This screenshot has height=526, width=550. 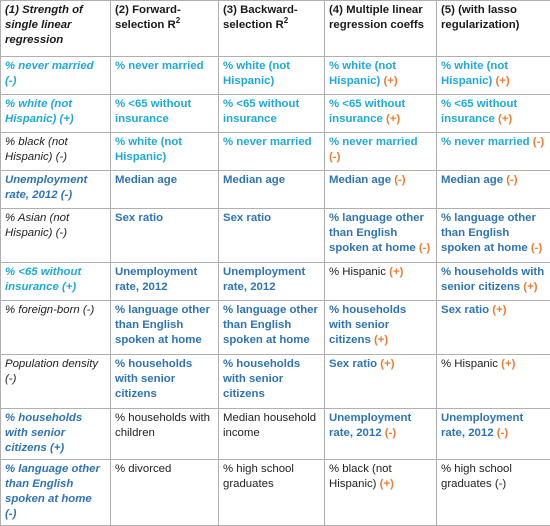 I want to click on table-cell: Population density (-), so click(x=56, y=382).